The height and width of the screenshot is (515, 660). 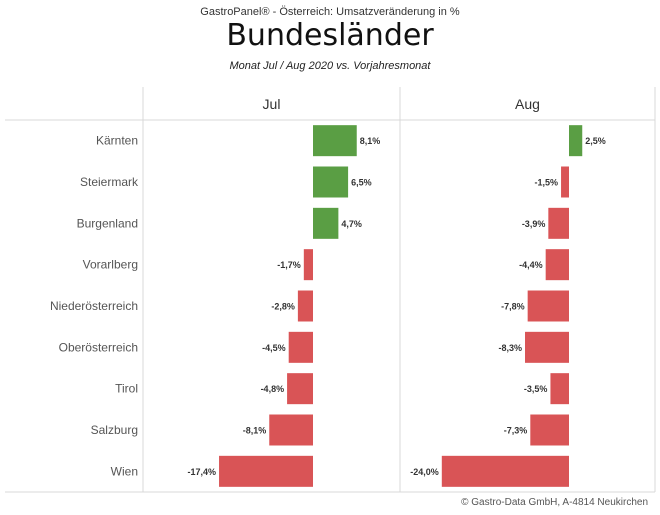 I want to click on data-label-jul: 6,5%, so click(x=361, y=183).